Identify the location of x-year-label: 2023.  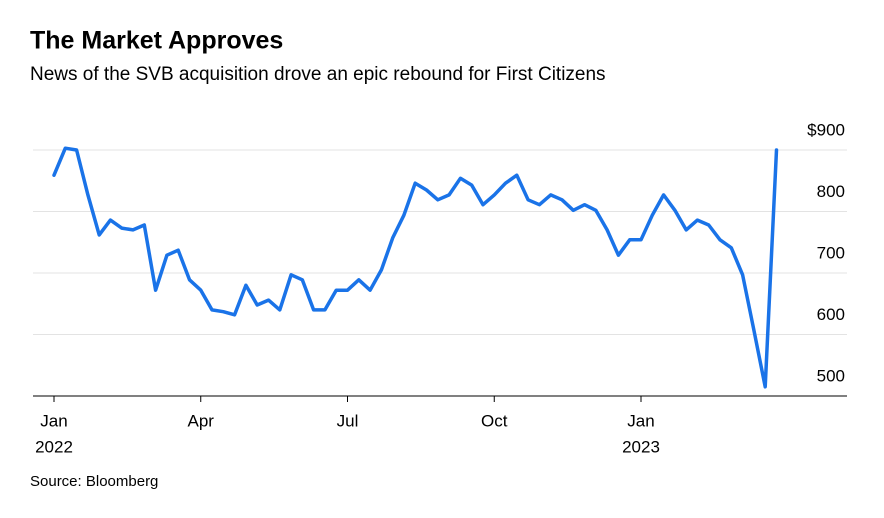
(641, 446).